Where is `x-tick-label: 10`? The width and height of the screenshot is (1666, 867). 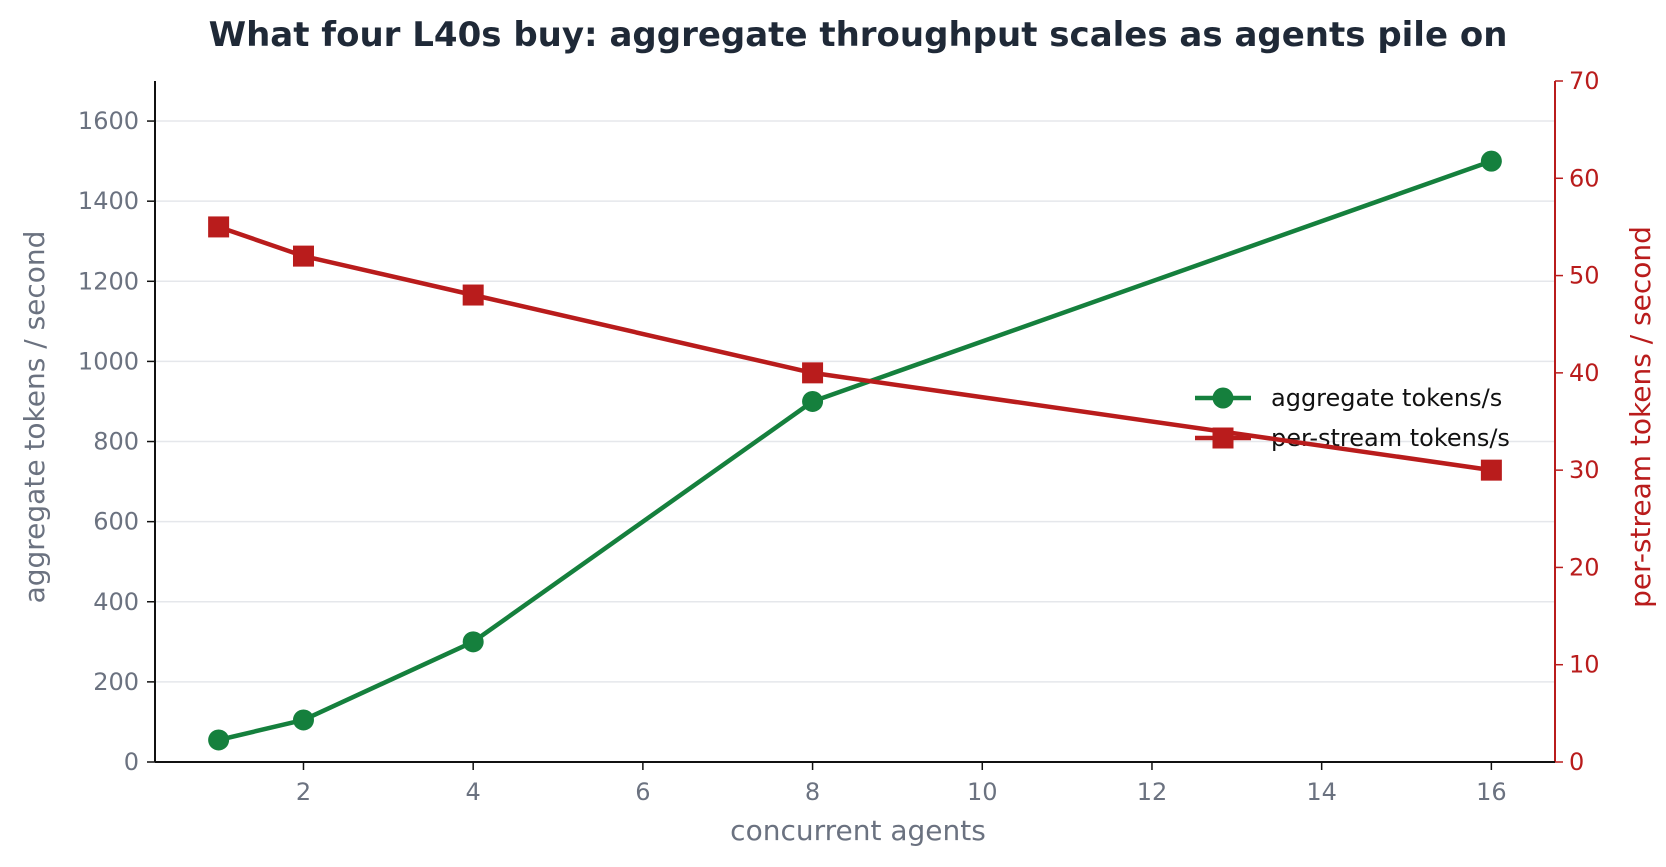
x-tick-label: 10 is located at coordinates (982, 792).